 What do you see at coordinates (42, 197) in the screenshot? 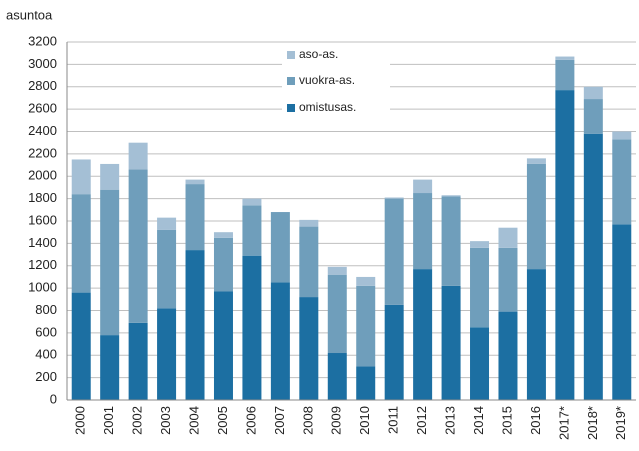
I see `y-tick-label: 1800` at bounding box center [42, 197].